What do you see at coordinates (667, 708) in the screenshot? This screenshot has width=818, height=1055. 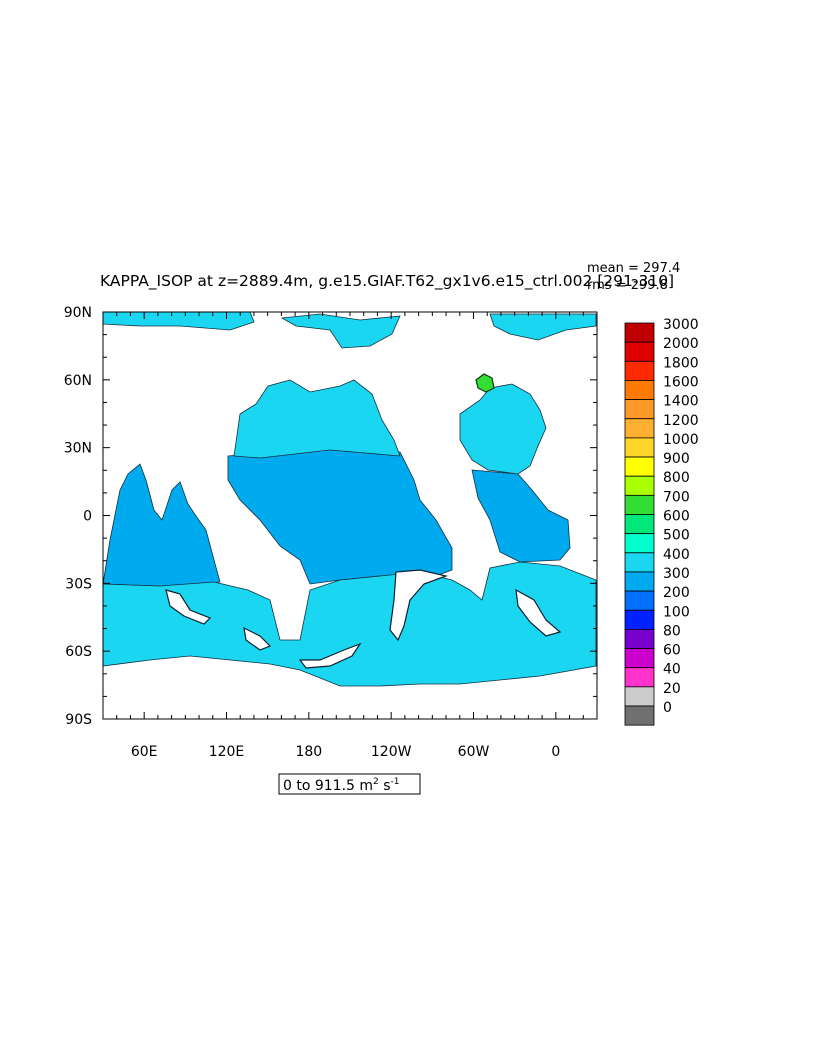 I see `colorbar-label: 0` at bounding box center [667, 708].